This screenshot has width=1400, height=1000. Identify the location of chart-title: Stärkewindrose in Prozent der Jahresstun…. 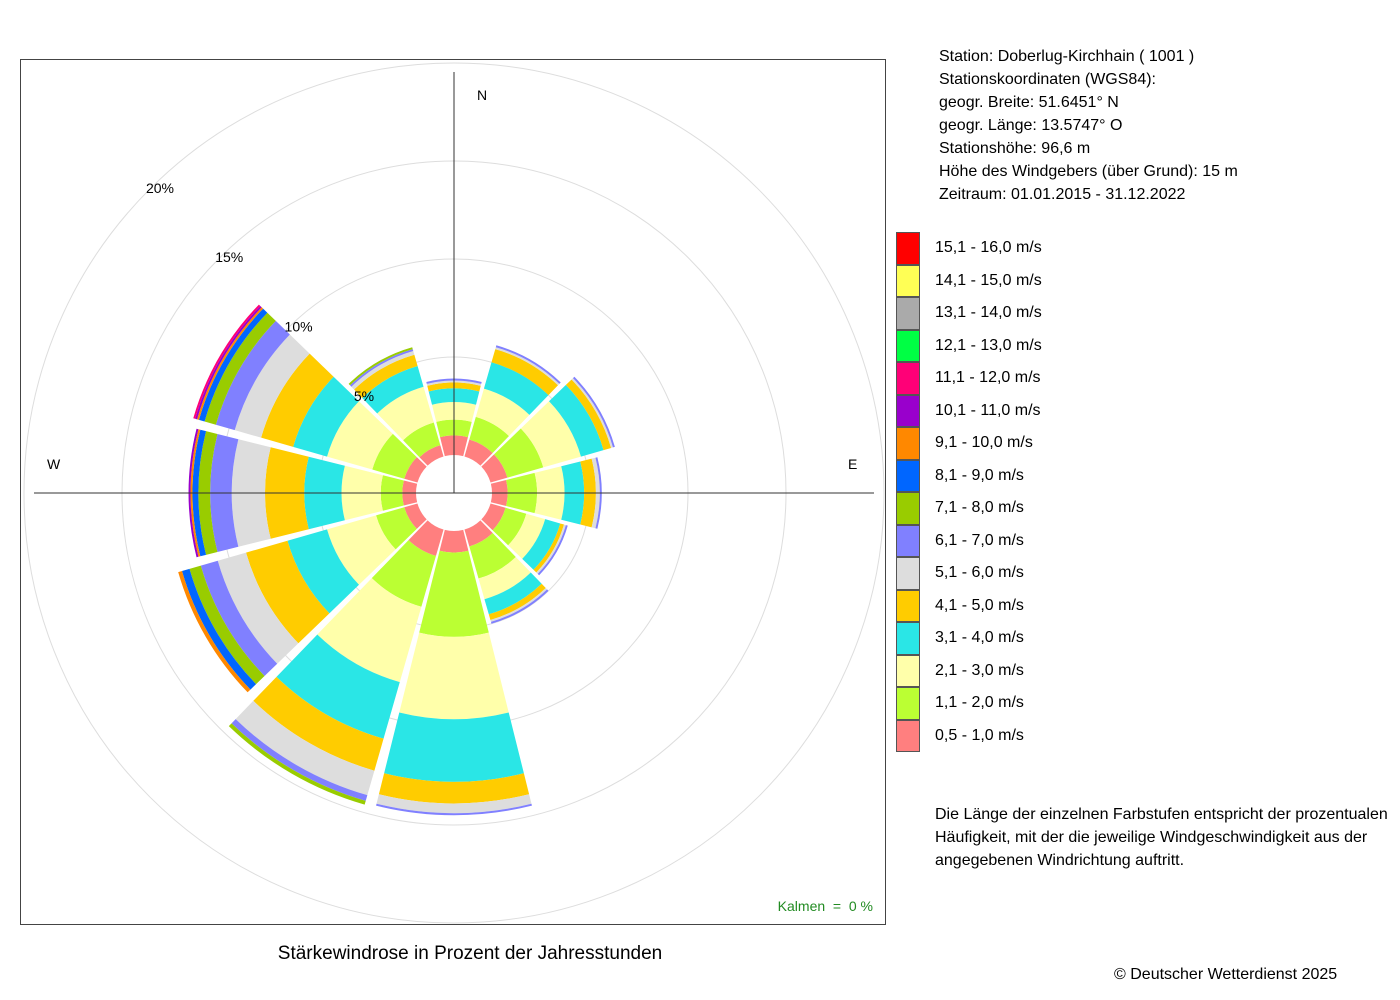
(470, 953).